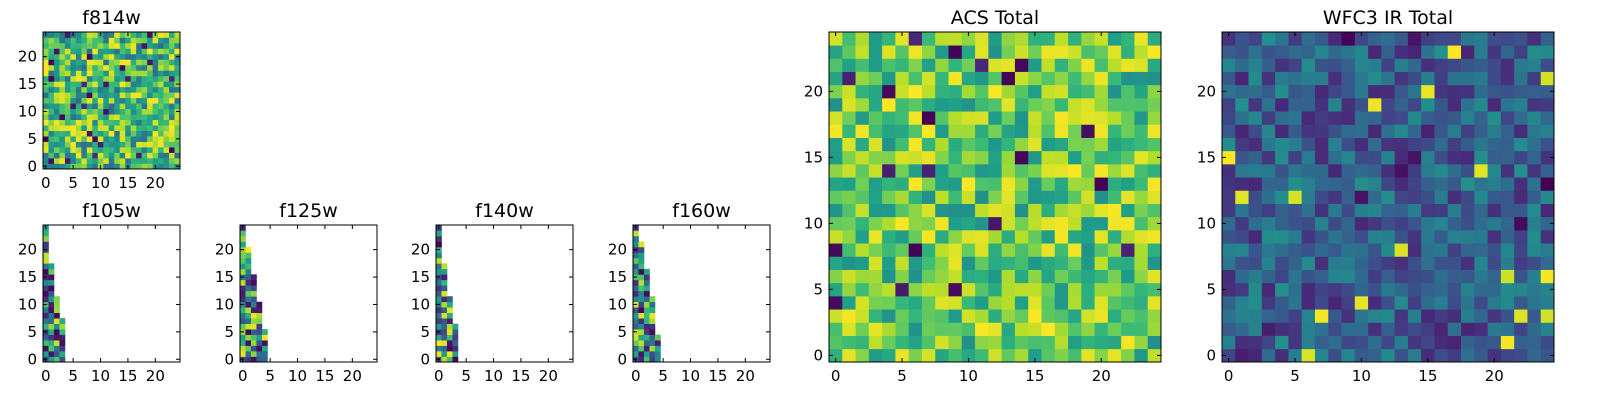 Image resolution: width=1600 pixels, height=400 pixels. Describe the element at coordinates (1211, 289) in the screenshot. I see `y-tick-label: 5` at that location.